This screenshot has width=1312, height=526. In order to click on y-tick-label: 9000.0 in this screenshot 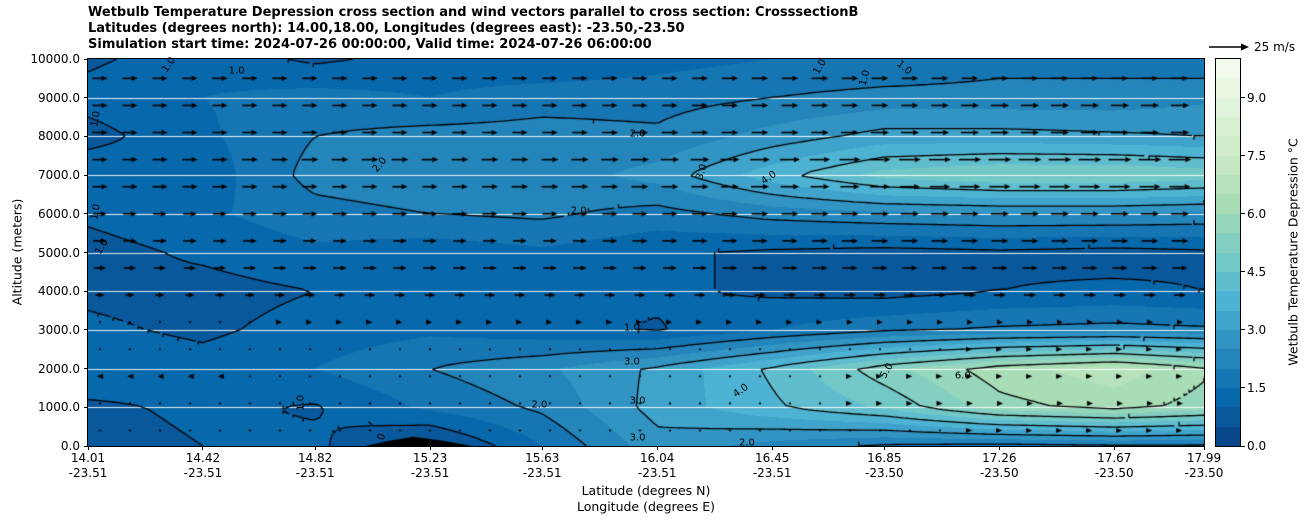, I will do `click(59, 97)`.